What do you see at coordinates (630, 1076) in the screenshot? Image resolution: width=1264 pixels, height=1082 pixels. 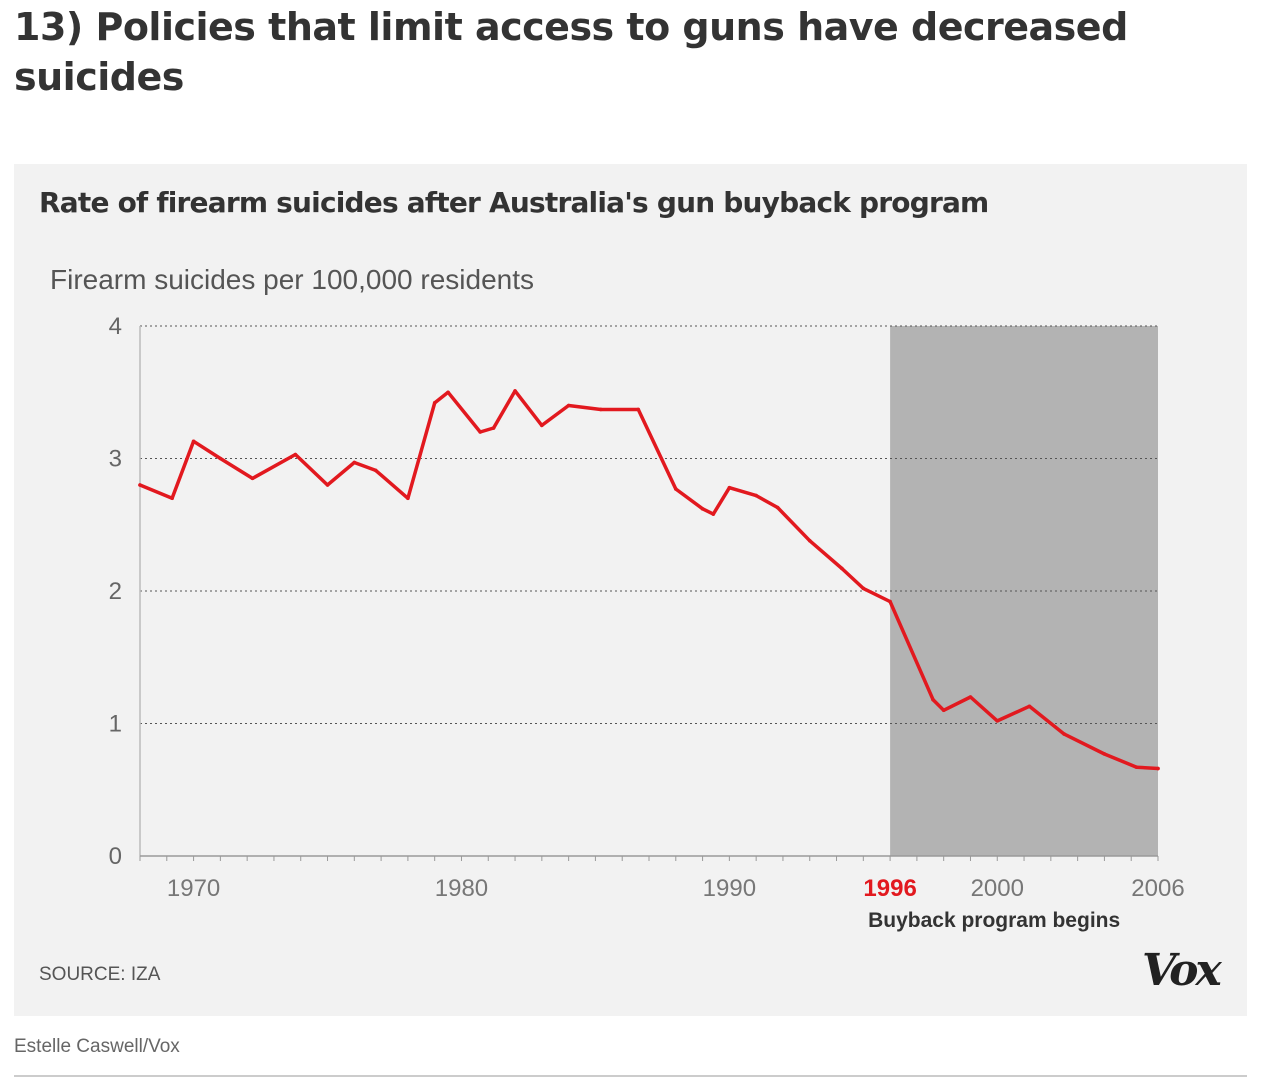 I see `divider` at bounding box center [630, 1076].